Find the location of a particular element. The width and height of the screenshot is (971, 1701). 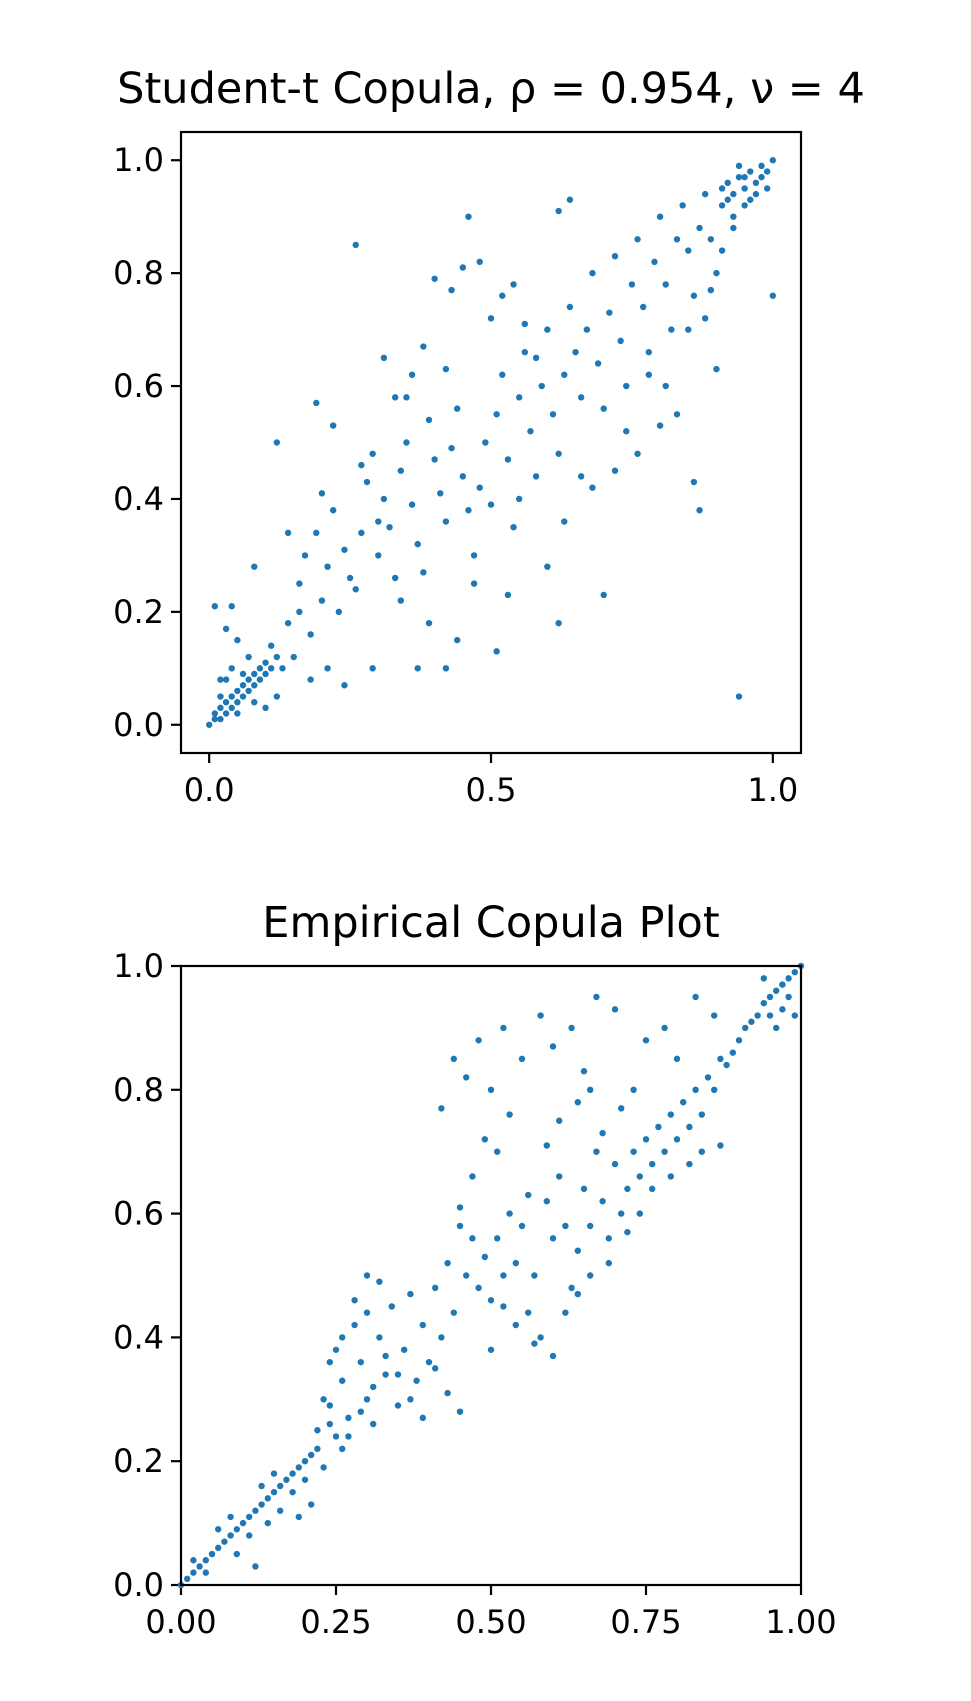

y-tick-label: 0.6 is located at coordinates (138, 386).